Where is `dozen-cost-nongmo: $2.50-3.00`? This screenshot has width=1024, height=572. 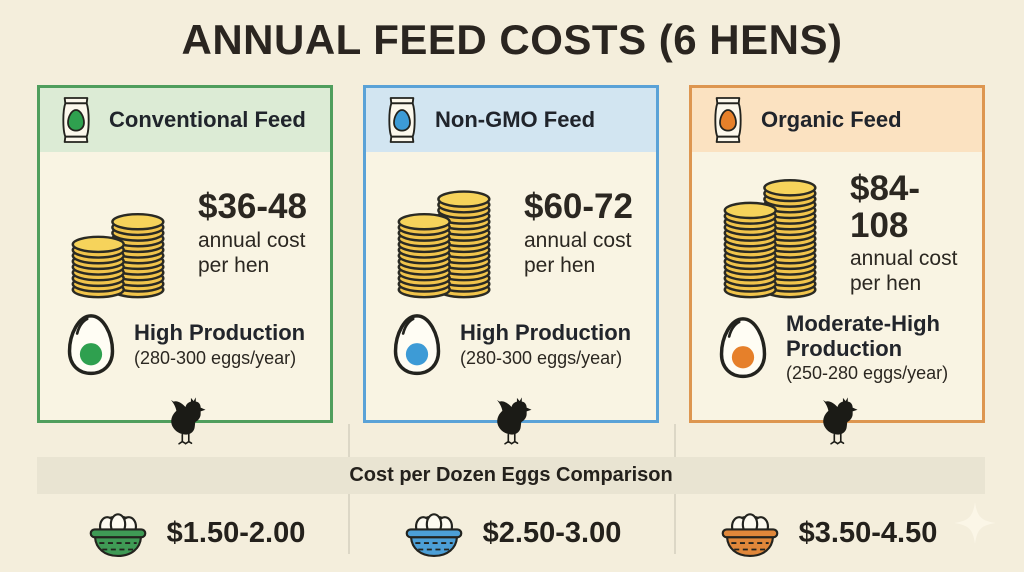
dozen-cost-nongmo: $2.50-3.00 is located at coordinates (511, 533).